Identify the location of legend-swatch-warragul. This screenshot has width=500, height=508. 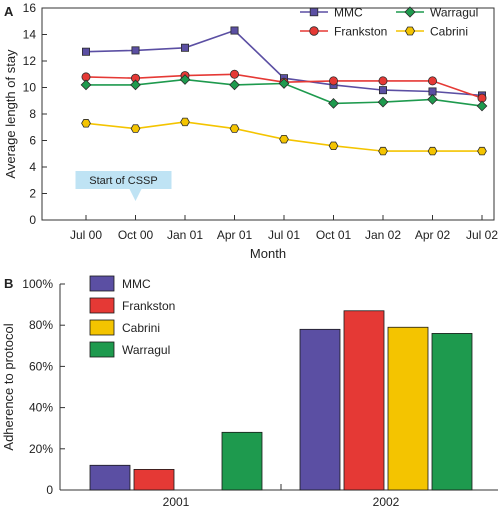
(102, 349).